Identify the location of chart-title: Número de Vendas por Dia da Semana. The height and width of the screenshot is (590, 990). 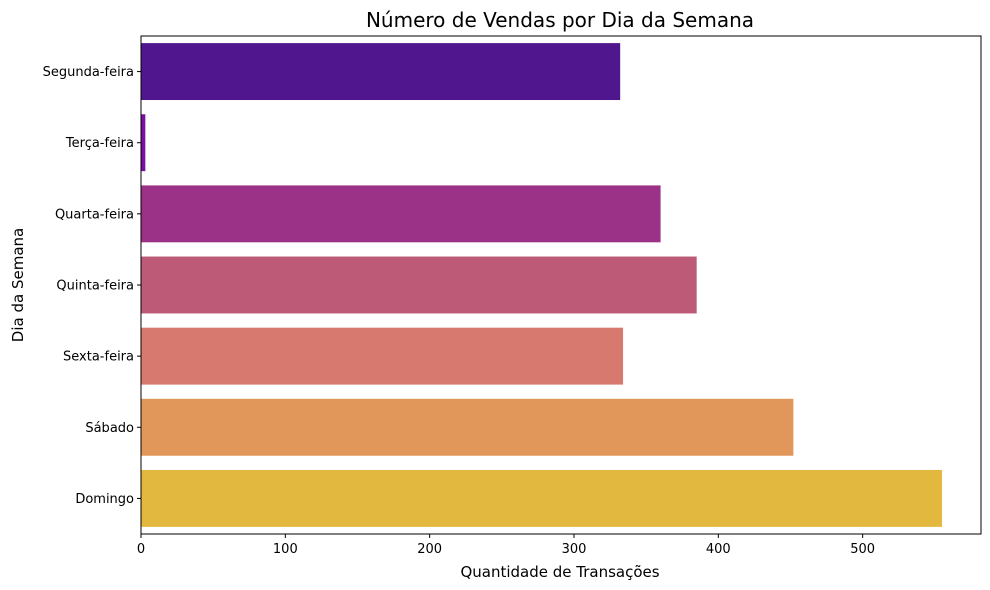
(560, 20).